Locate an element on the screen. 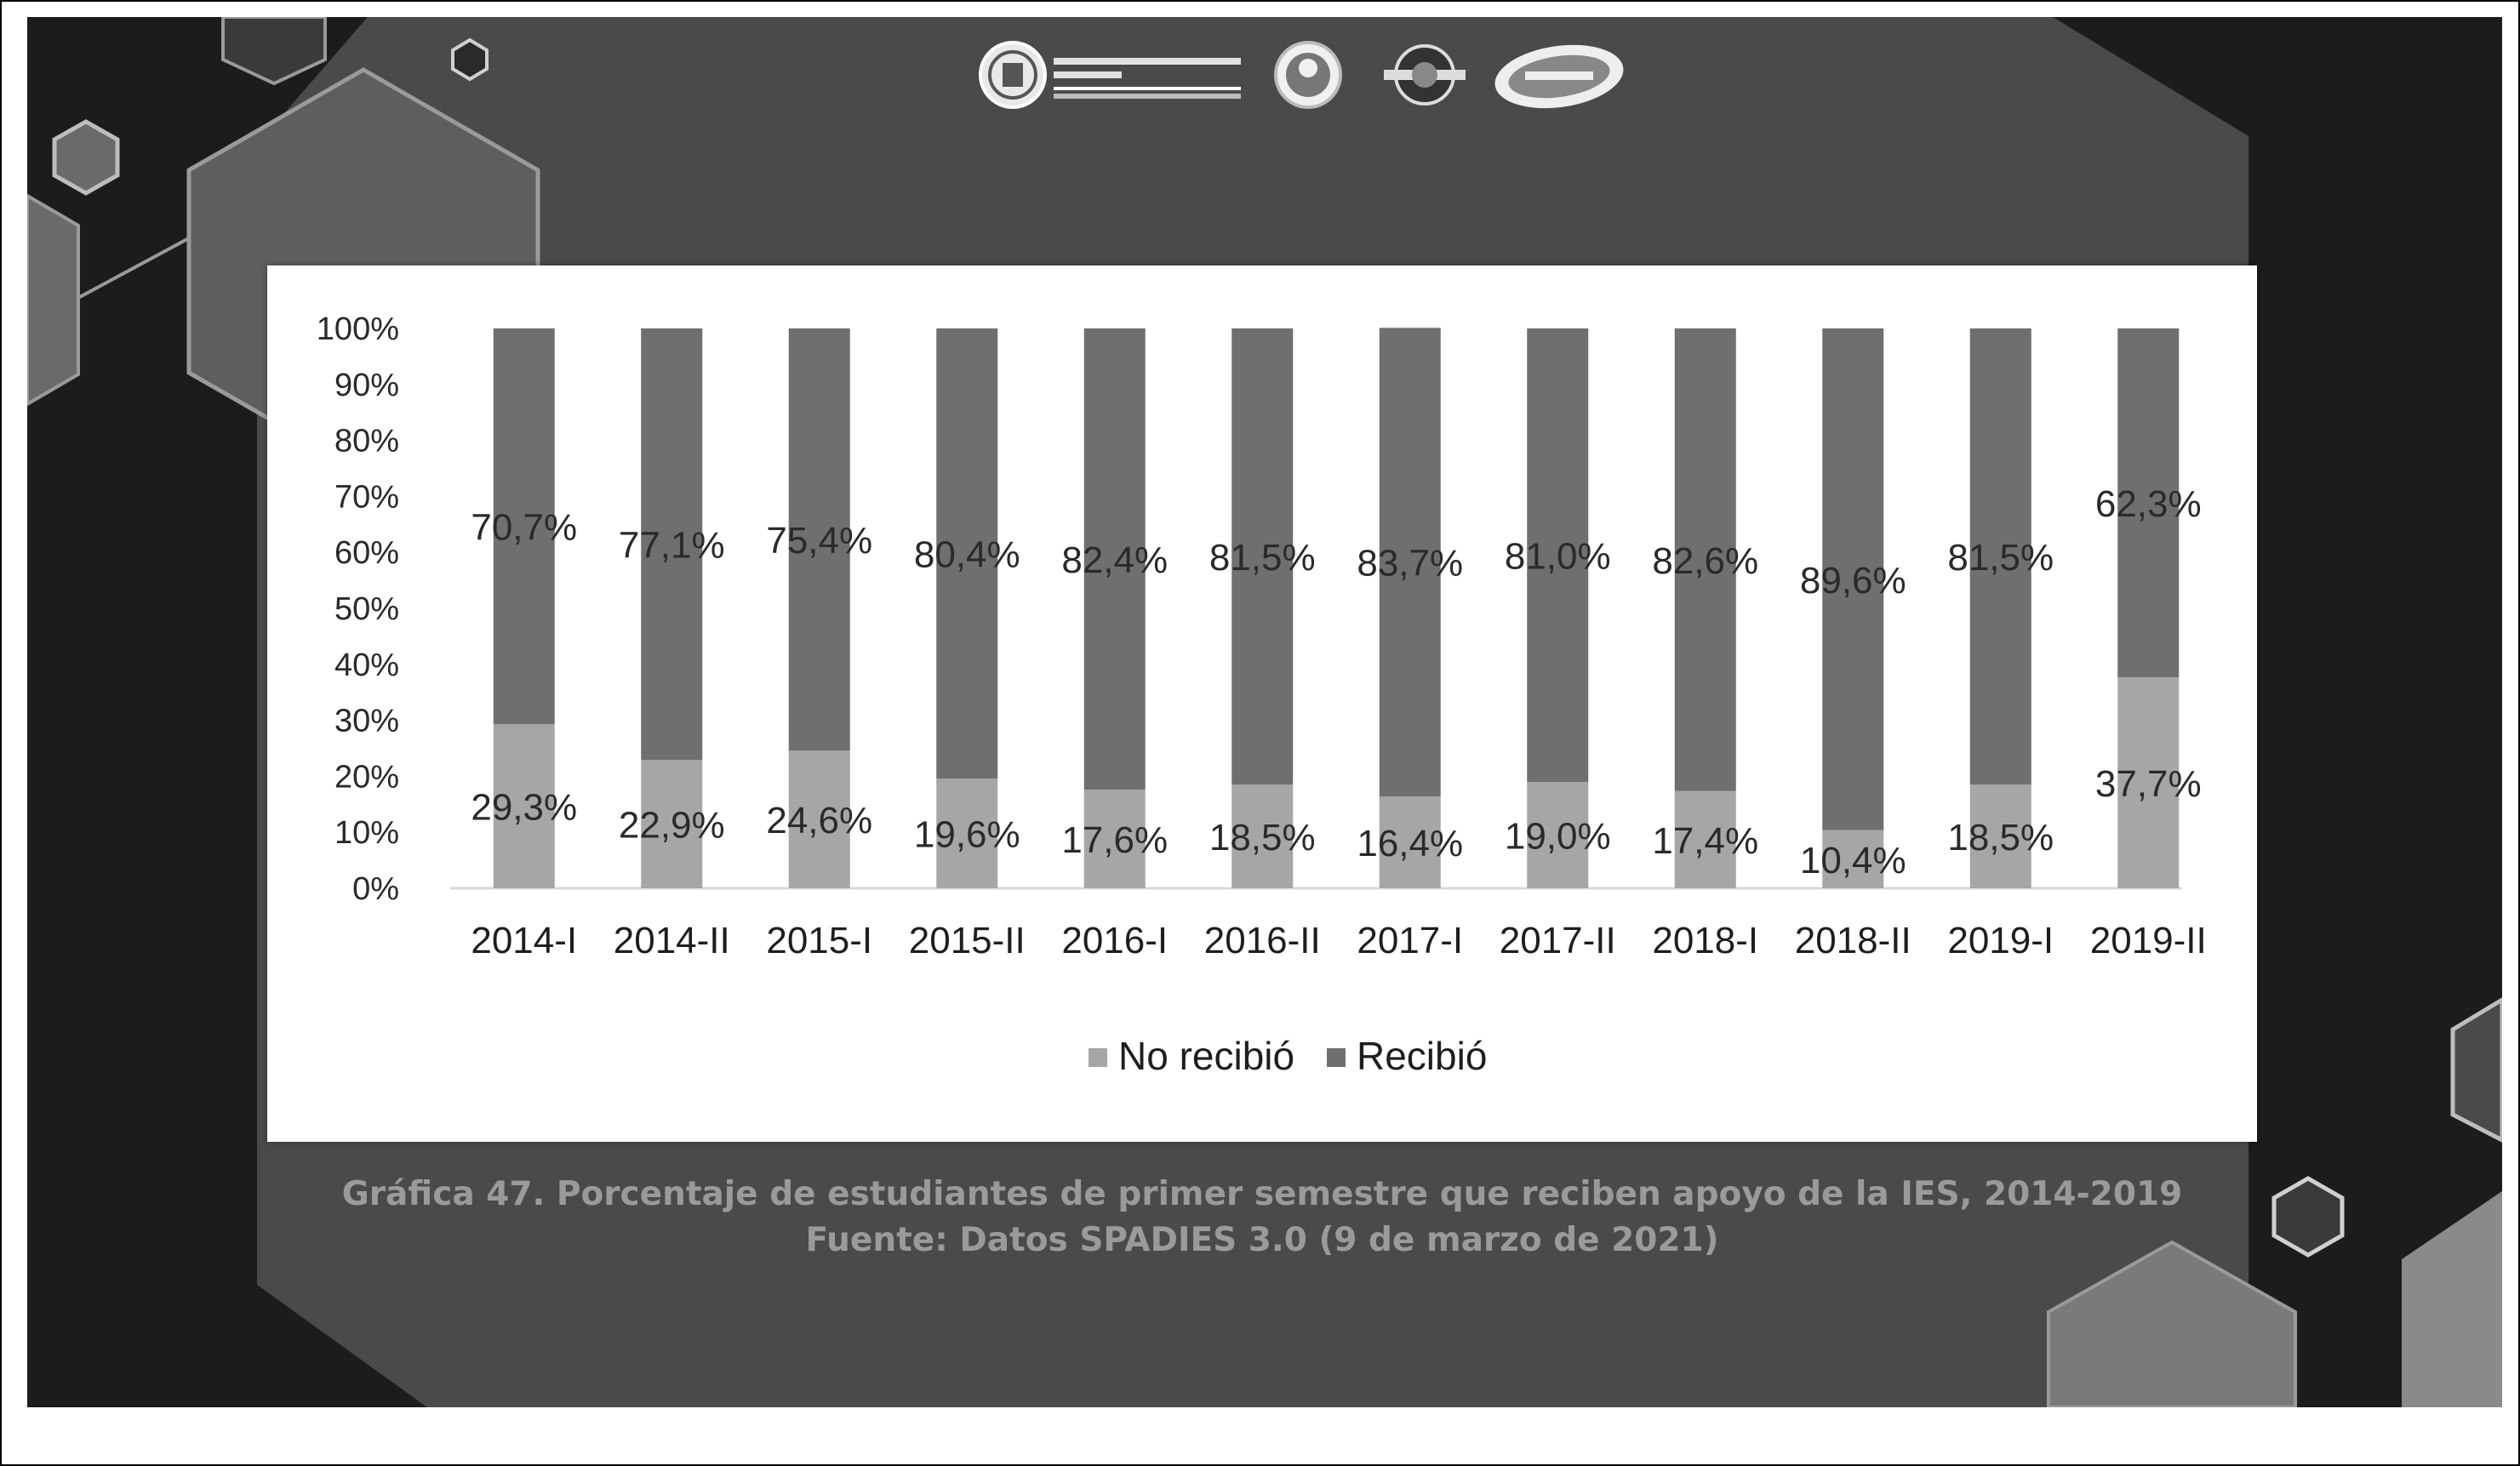 This screenshot has height=1466, width=2520. x-tick-label: 2014-I is located at coordinates (524, 940).